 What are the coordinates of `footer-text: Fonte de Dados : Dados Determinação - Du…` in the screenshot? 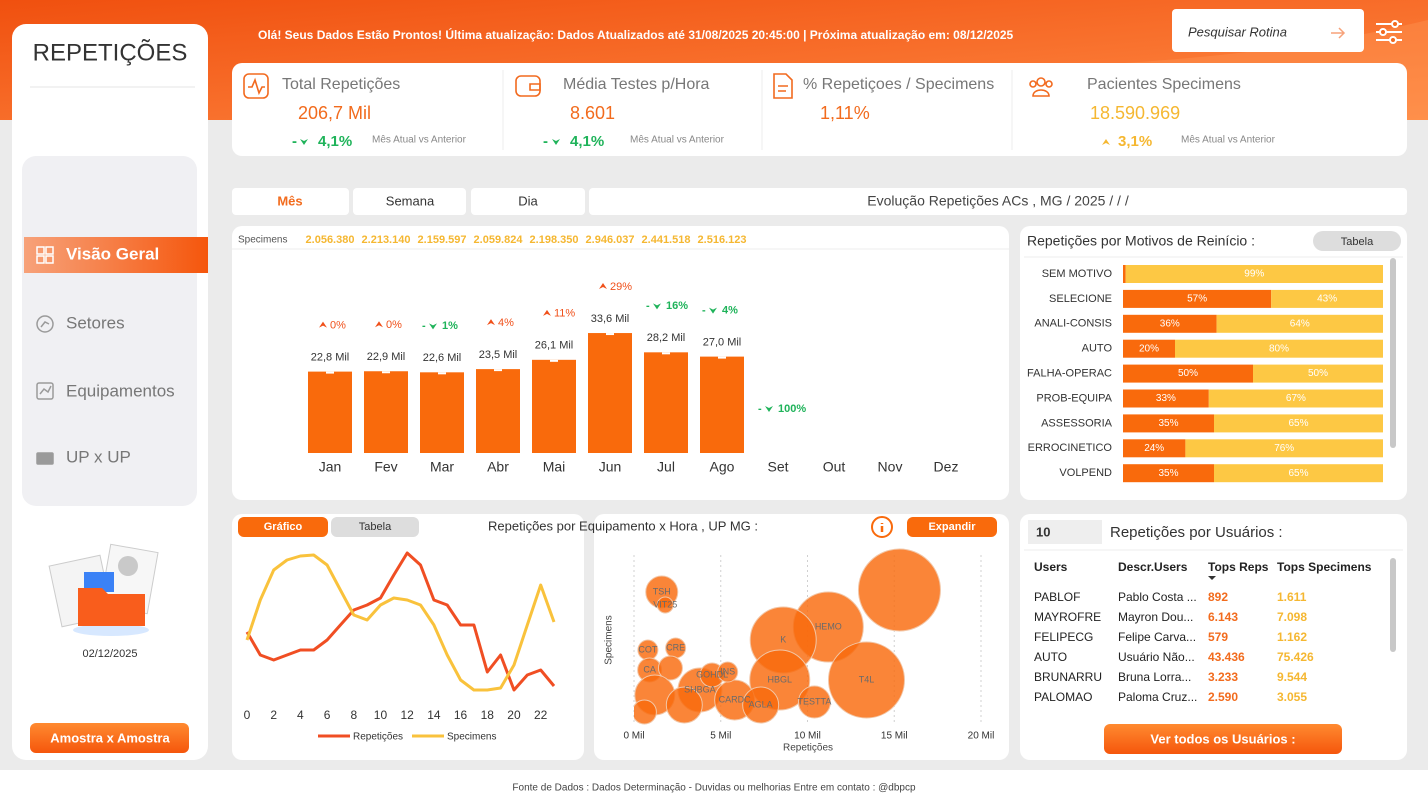 It's located at (714, 788).